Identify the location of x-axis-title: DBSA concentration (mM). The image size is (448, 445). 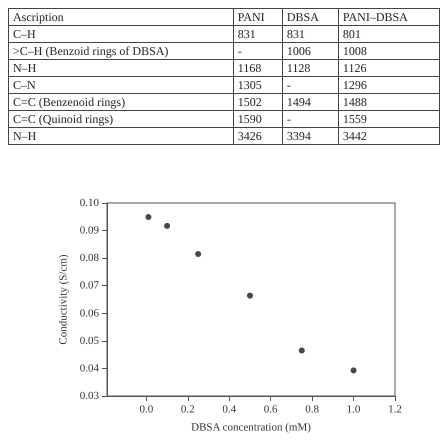
(251, 428).